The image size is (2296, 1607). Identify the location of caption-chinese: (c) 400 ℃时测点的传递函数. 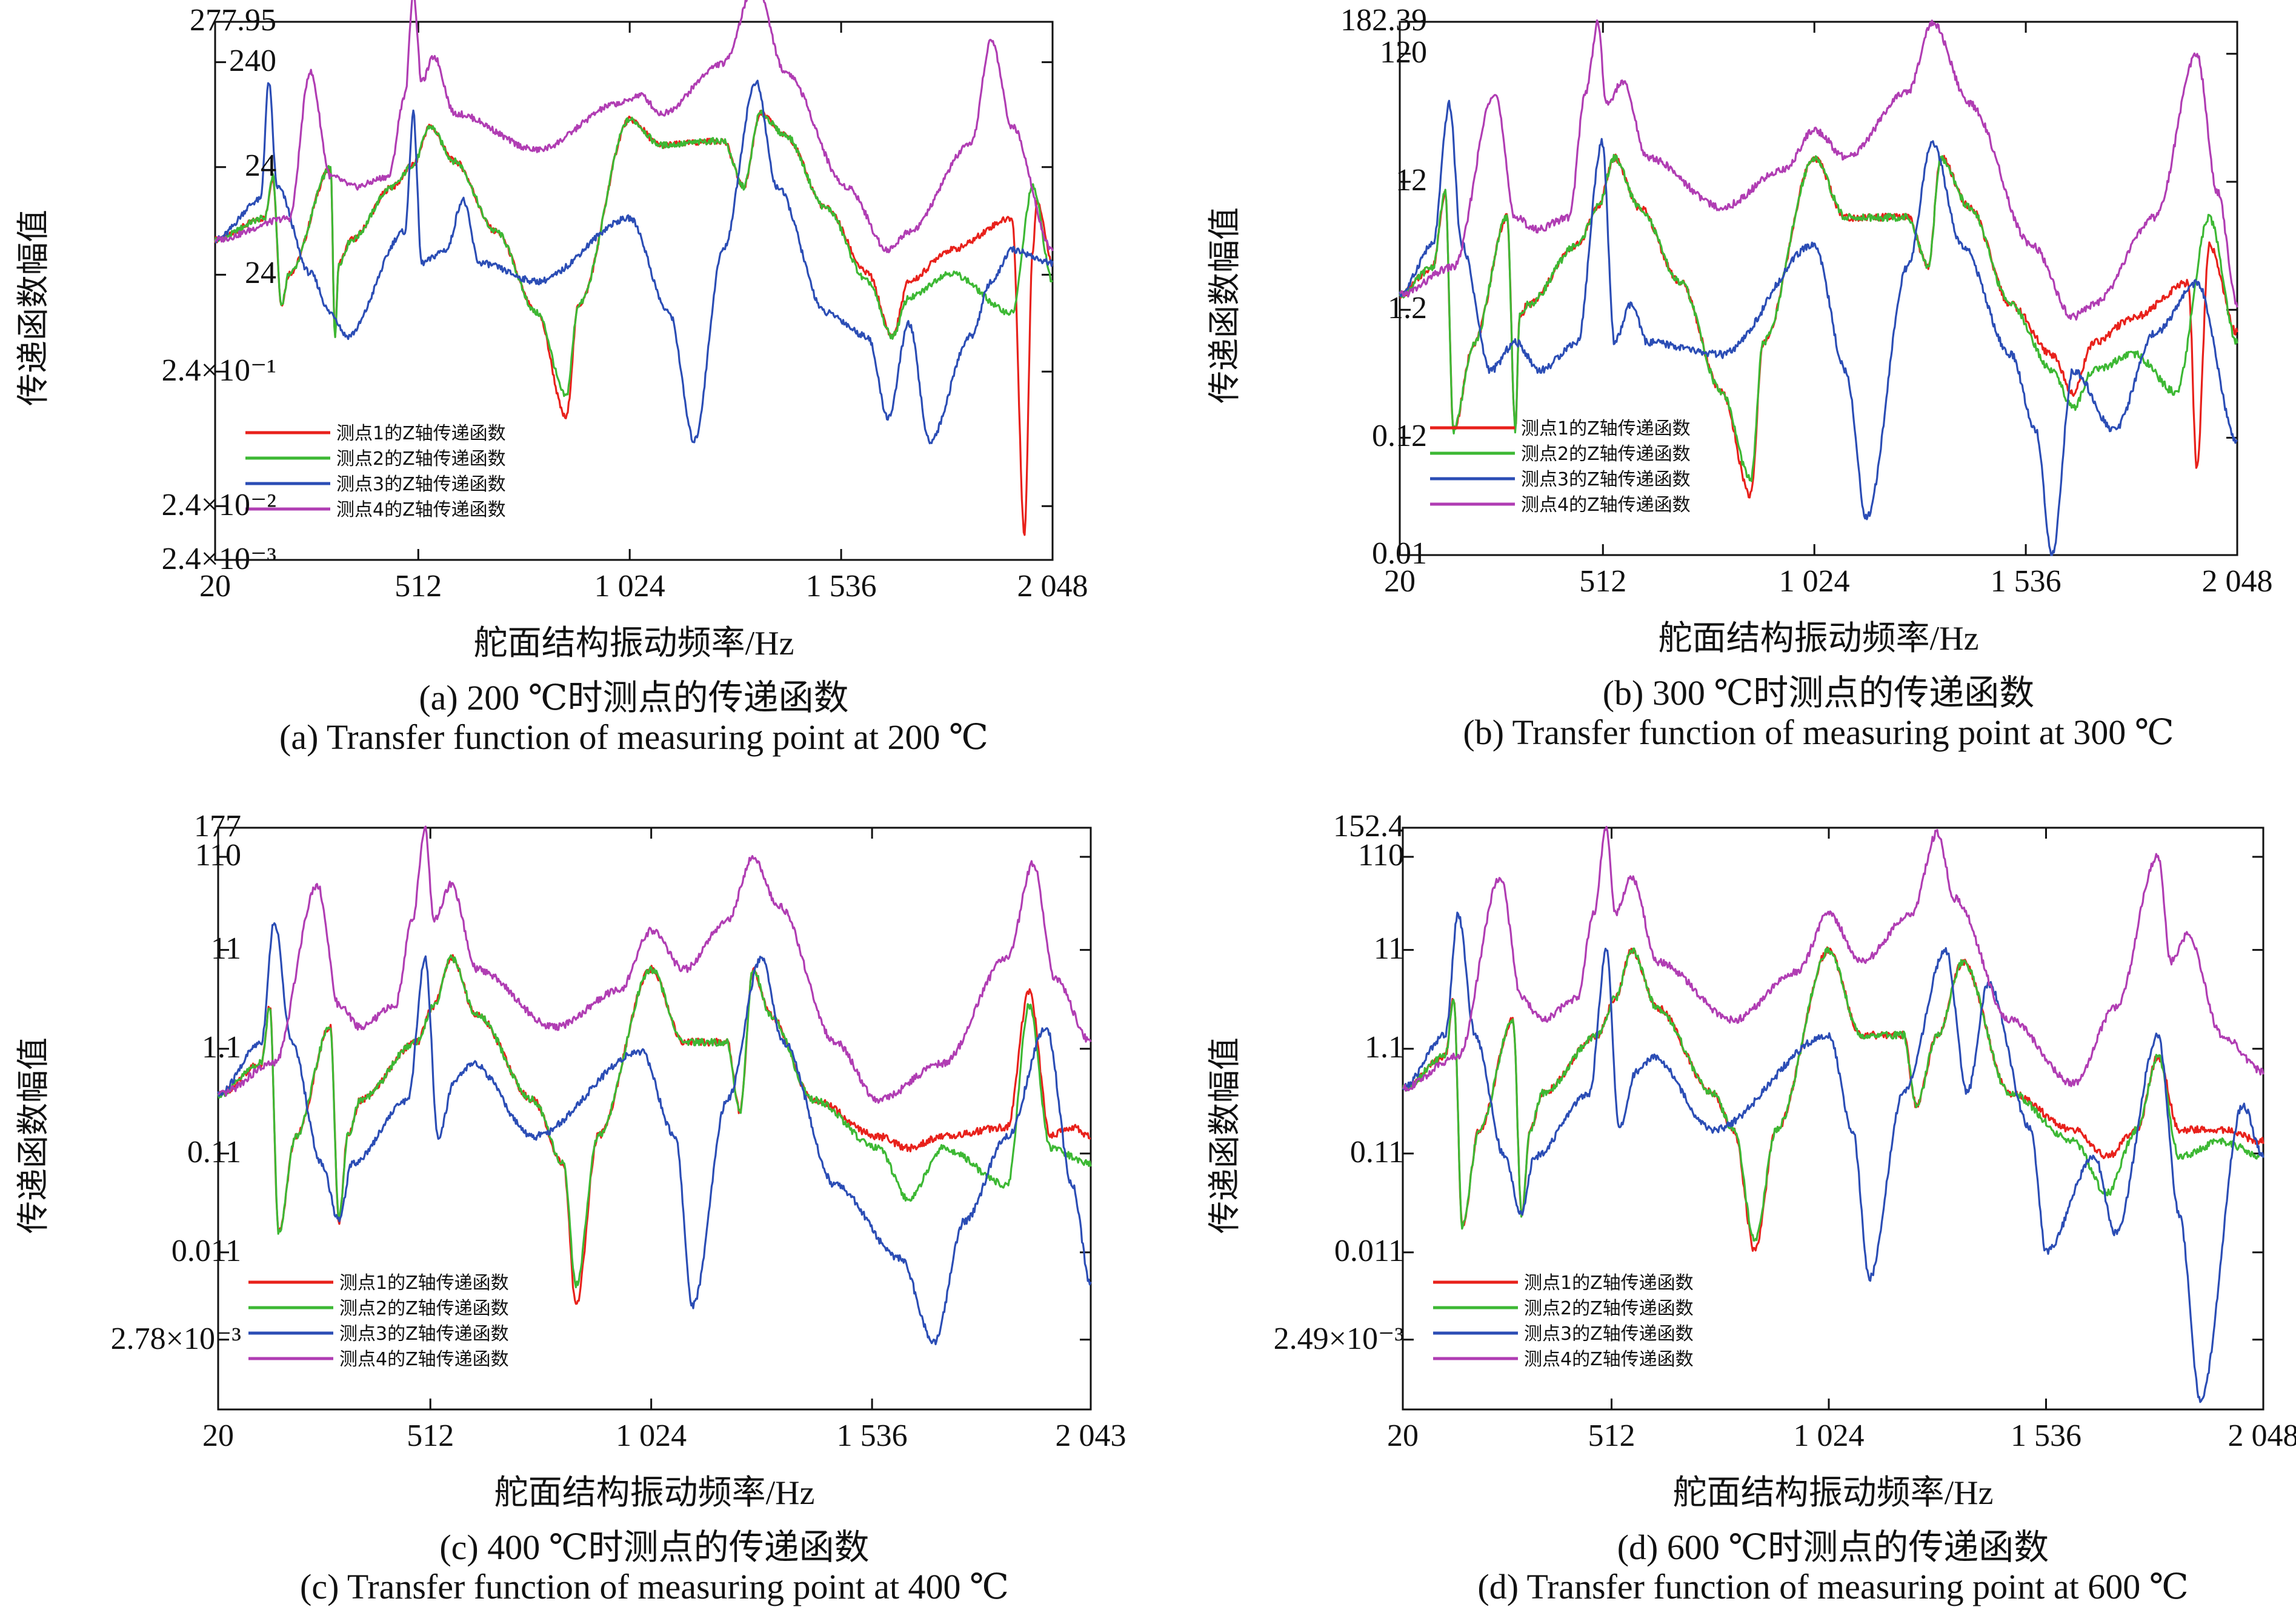
(654, 1544).